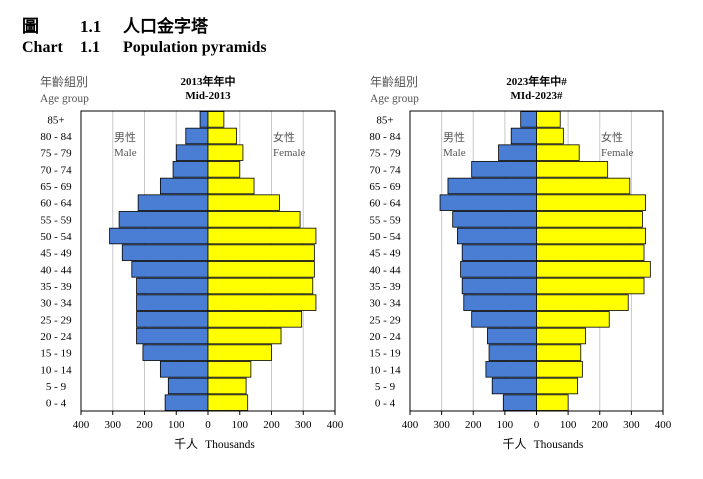 The height and width of the screenshot is (479, 703). I want to click on age-group-label: 25 - 29, so click(385, 320).